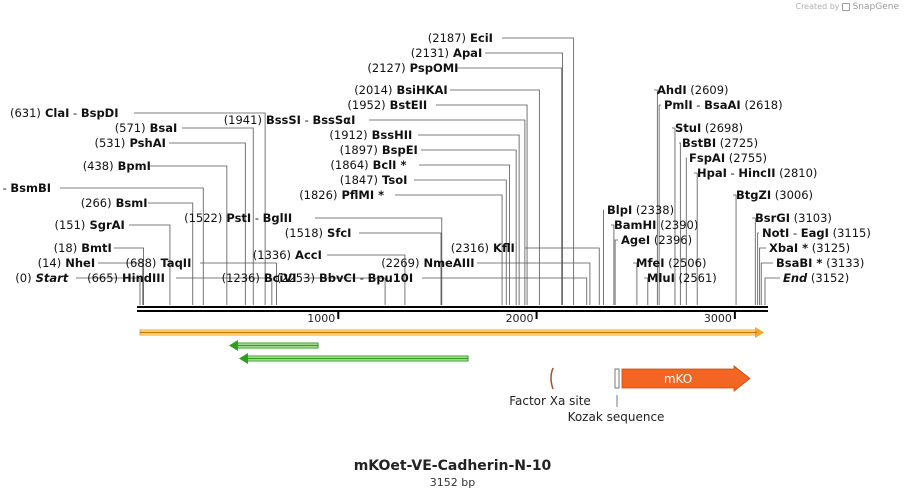 The width and height of the screenshot is (905, 498). Describe the element at coordinates (110, 143) in the screenshot. I see `site-position: (531)` at that location.